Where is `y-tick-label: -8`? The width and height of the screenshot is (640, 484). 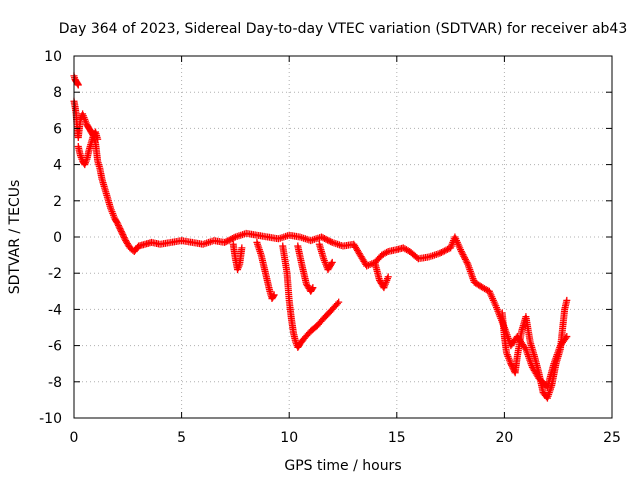
y-tick-label: -8 is located at coordinates (55, 383).